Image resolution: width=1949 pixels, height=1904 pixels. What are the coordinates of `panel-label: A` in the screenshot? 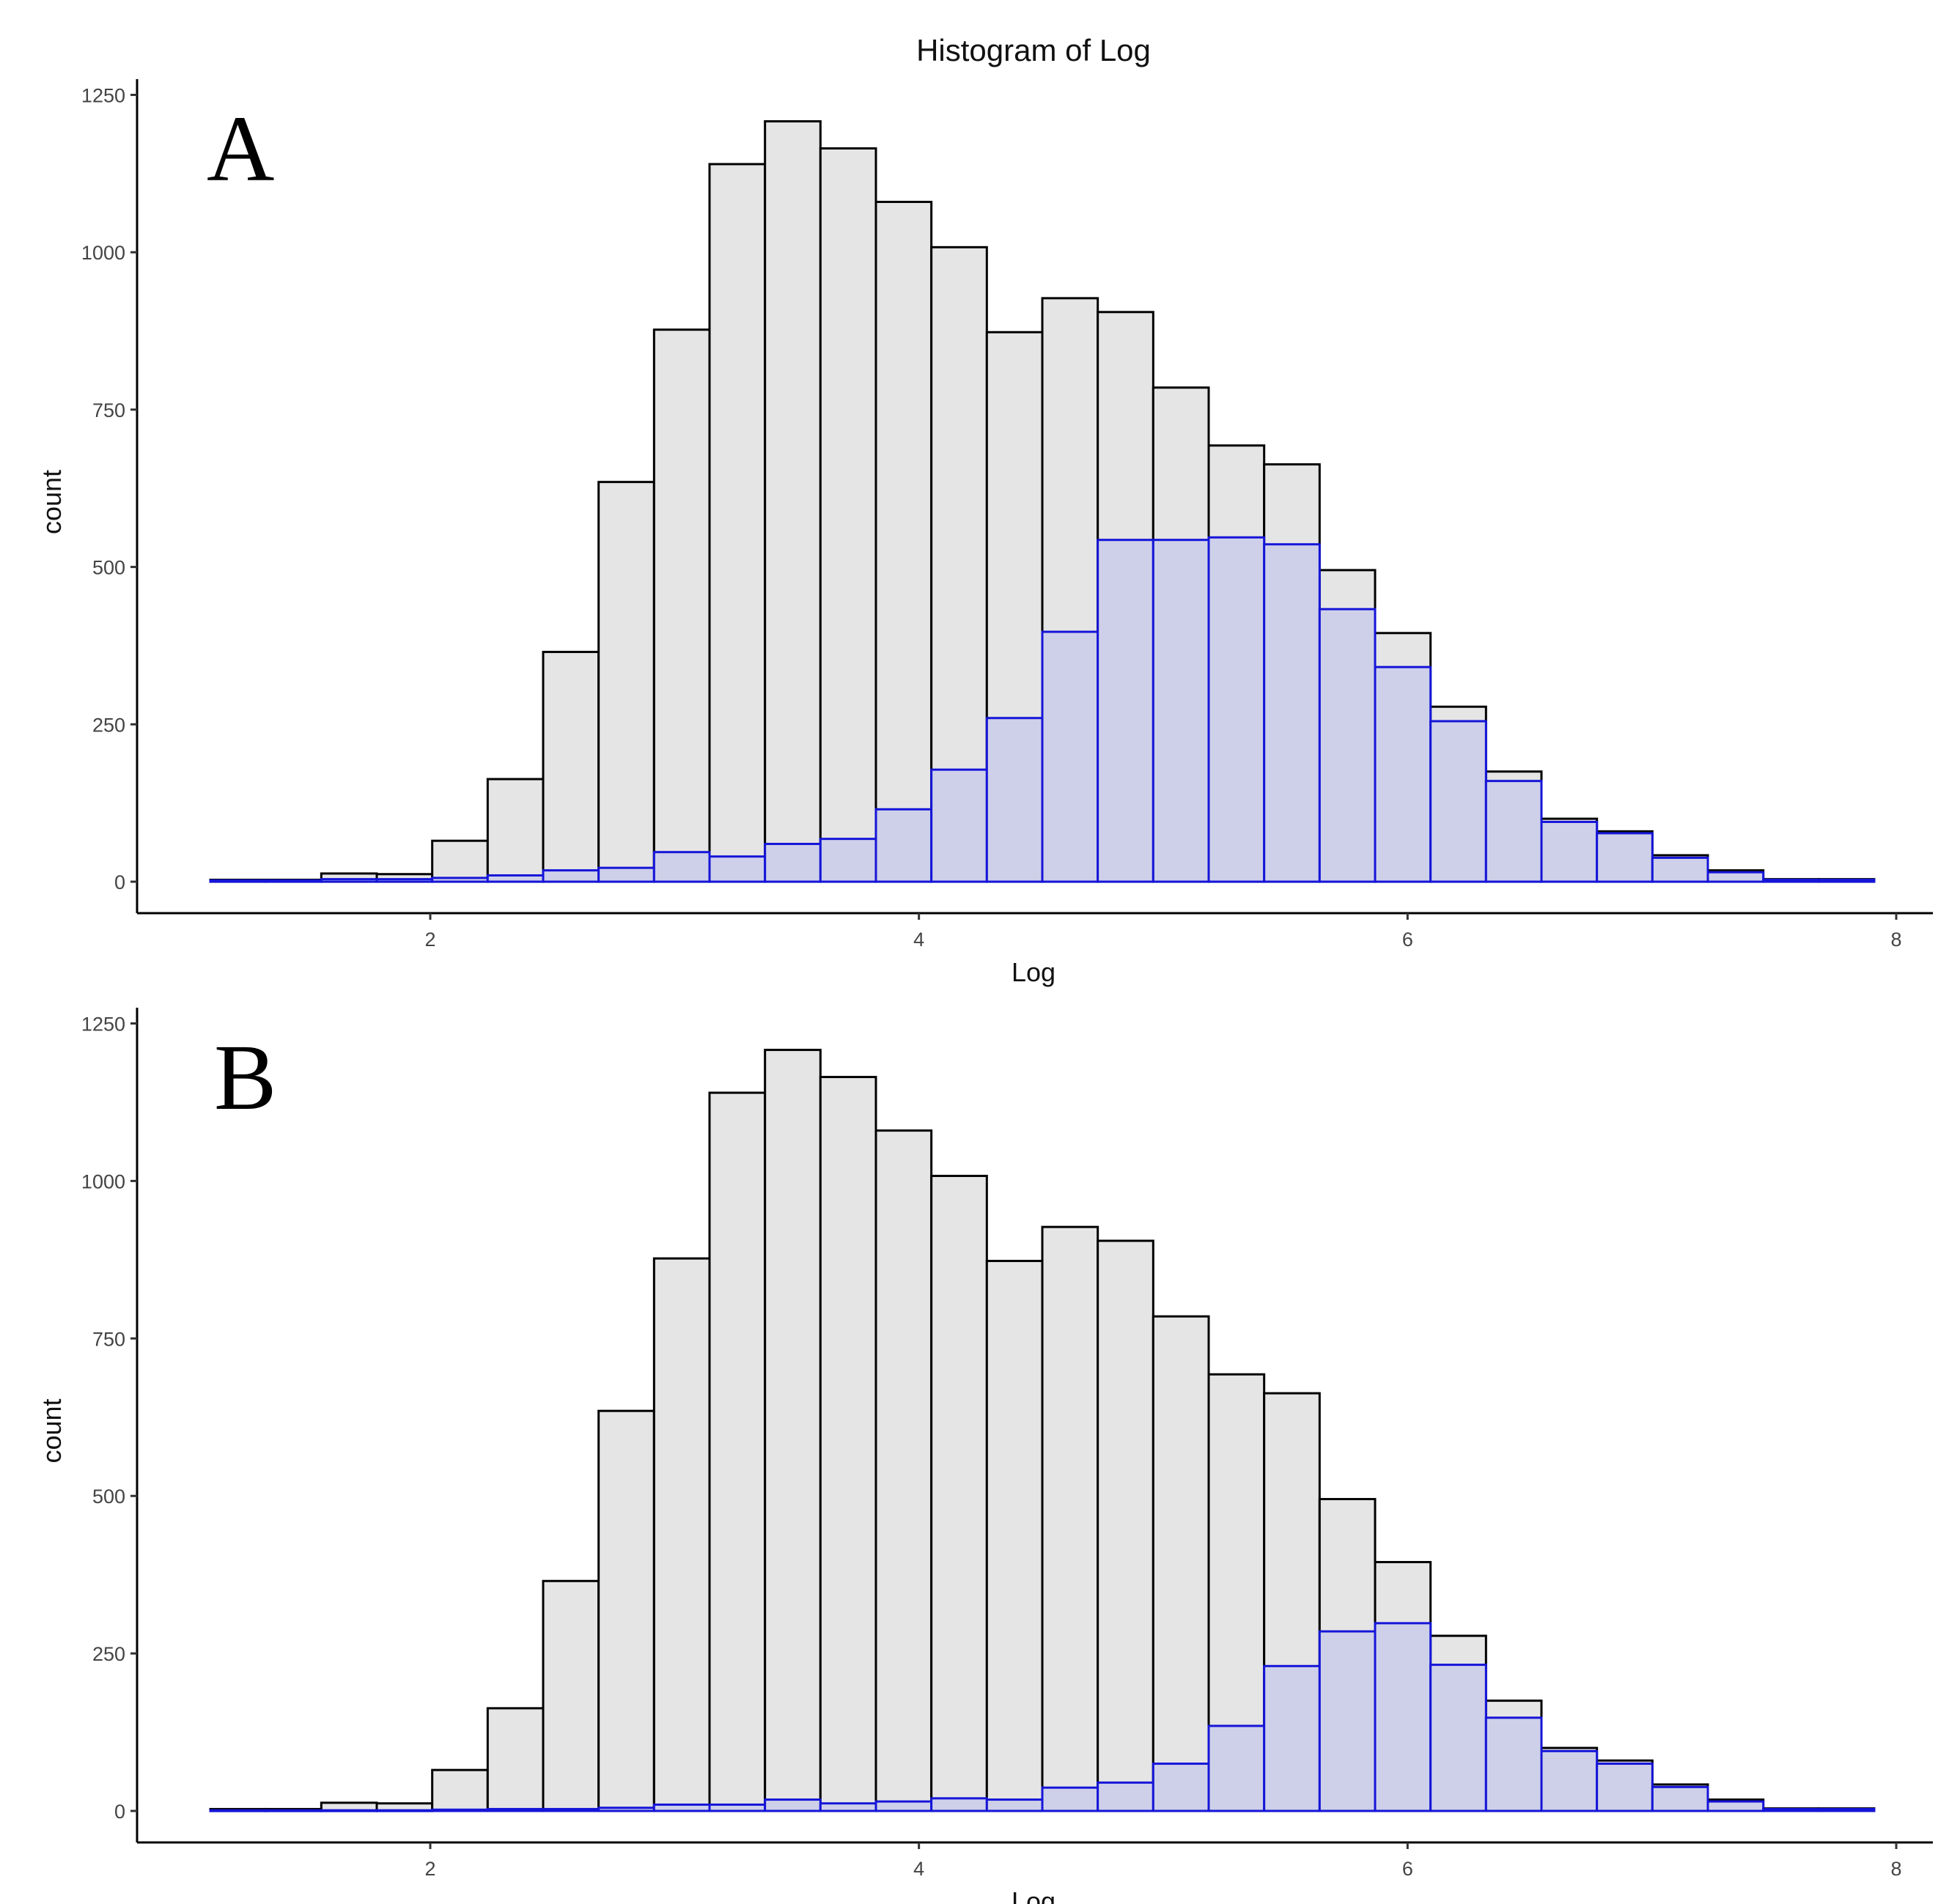 It's located at (241, 149).